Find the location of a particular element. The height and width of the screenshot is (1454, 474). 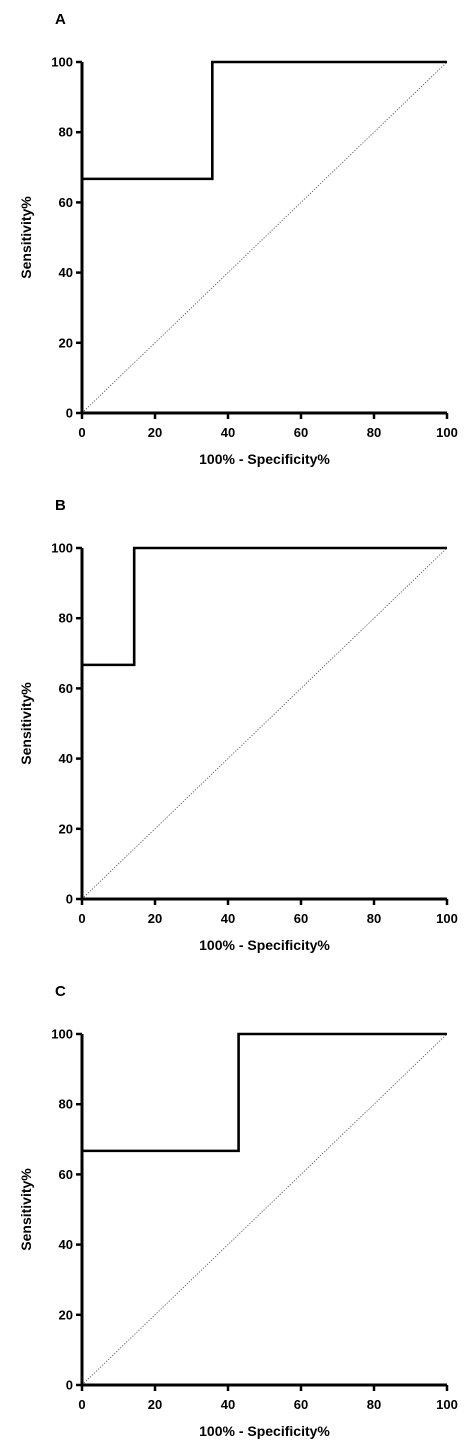

panel-label: C is located at coordinates (60, 991).